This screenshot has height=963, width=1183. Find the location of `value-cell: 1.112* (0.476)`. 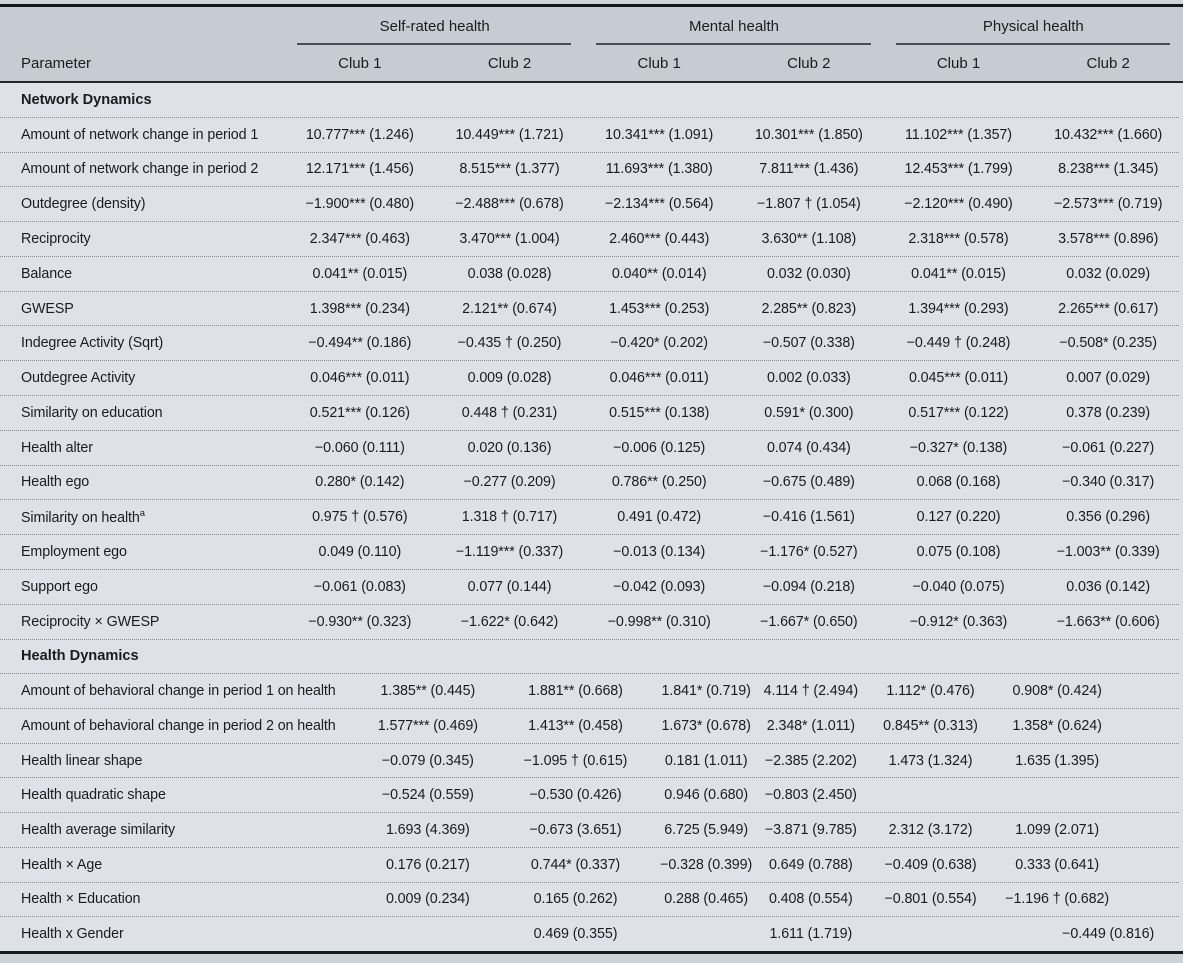

value-cell: 1.112* (0.476) is located at coordinates (930, 691).